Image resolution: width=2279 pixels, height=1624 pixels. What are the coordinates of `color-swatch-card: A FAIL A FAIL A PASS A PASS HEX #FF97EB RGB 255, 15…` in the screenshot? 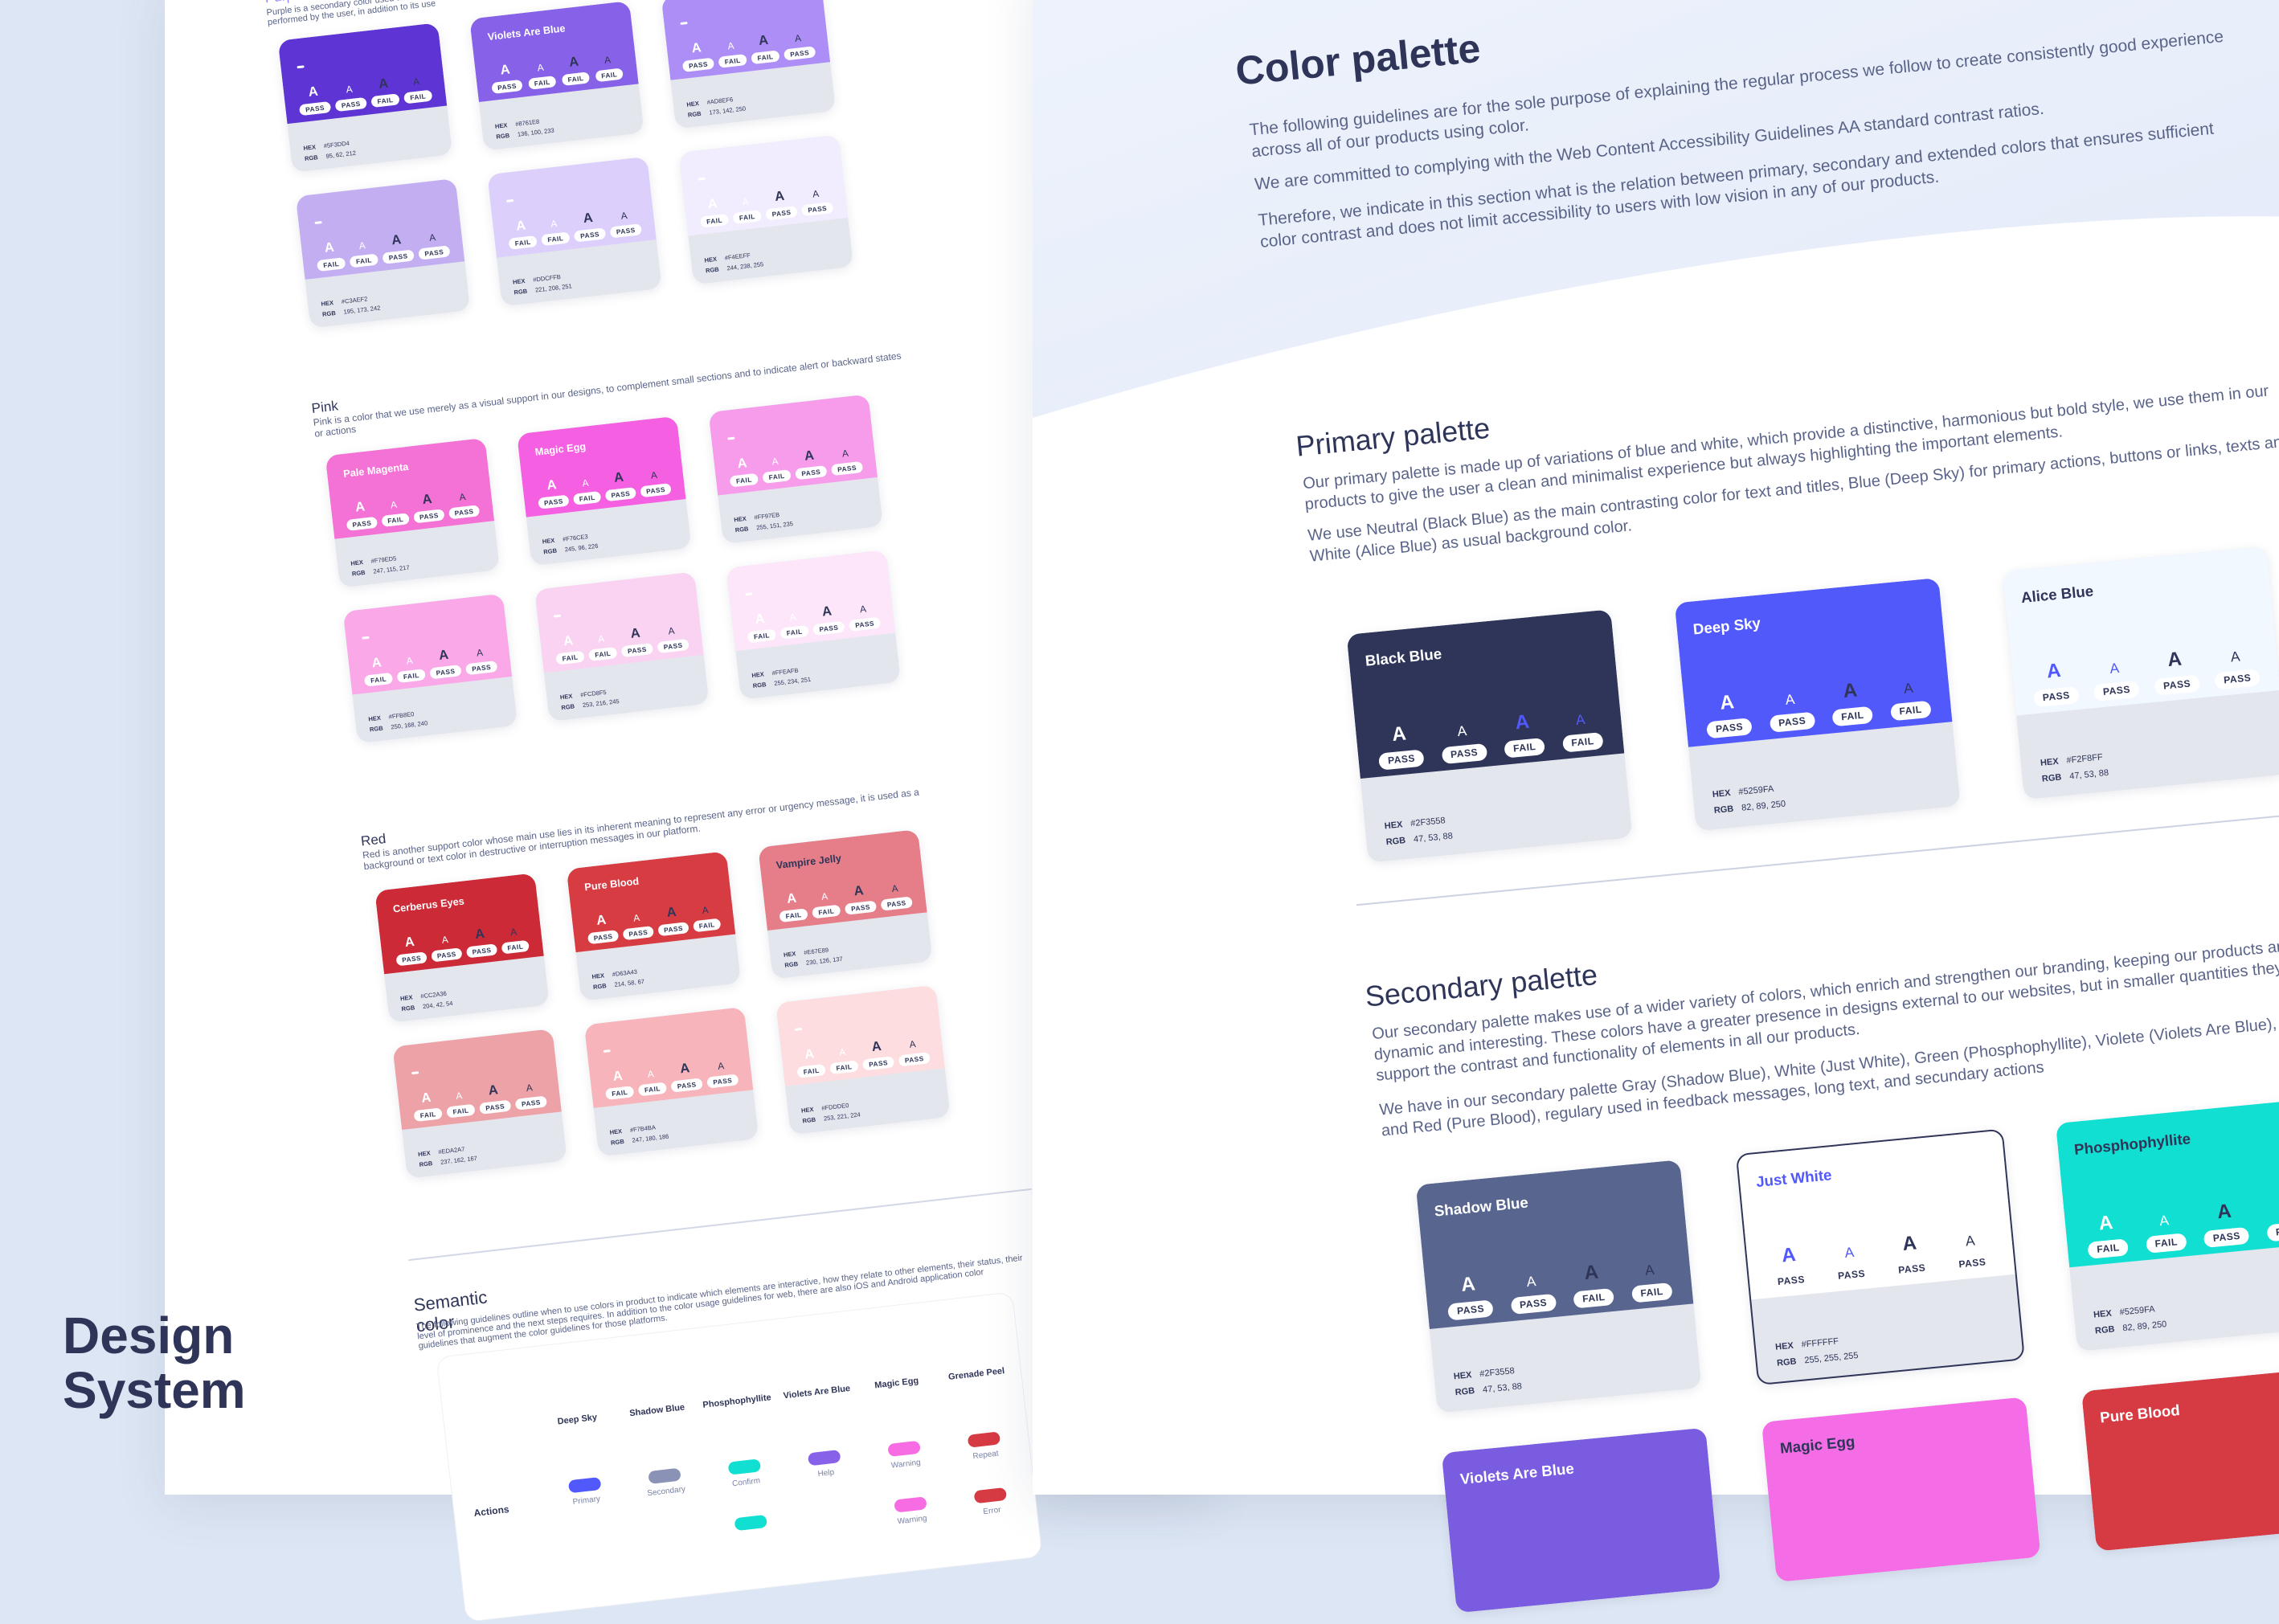 It's located at (796, 470).